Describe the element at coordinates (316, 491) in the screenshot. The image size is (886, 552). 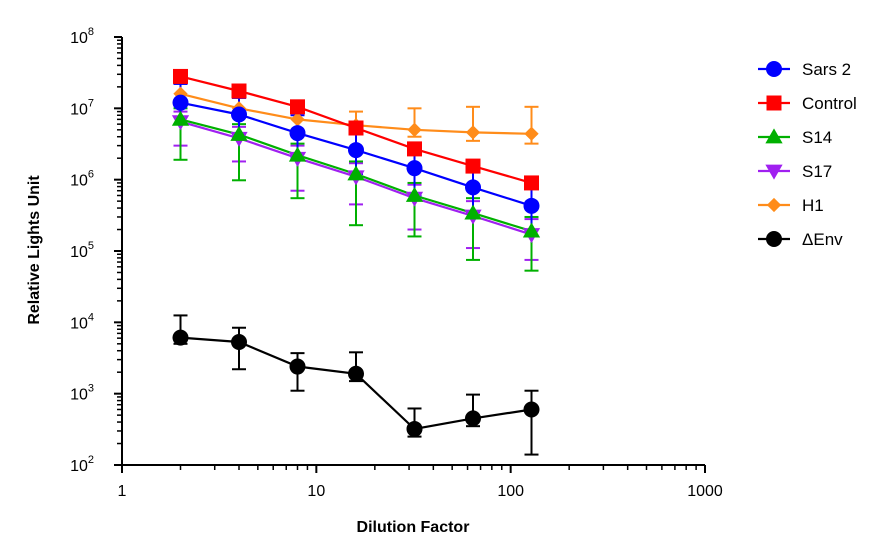
I see `x-tick-label: 10` at that location.